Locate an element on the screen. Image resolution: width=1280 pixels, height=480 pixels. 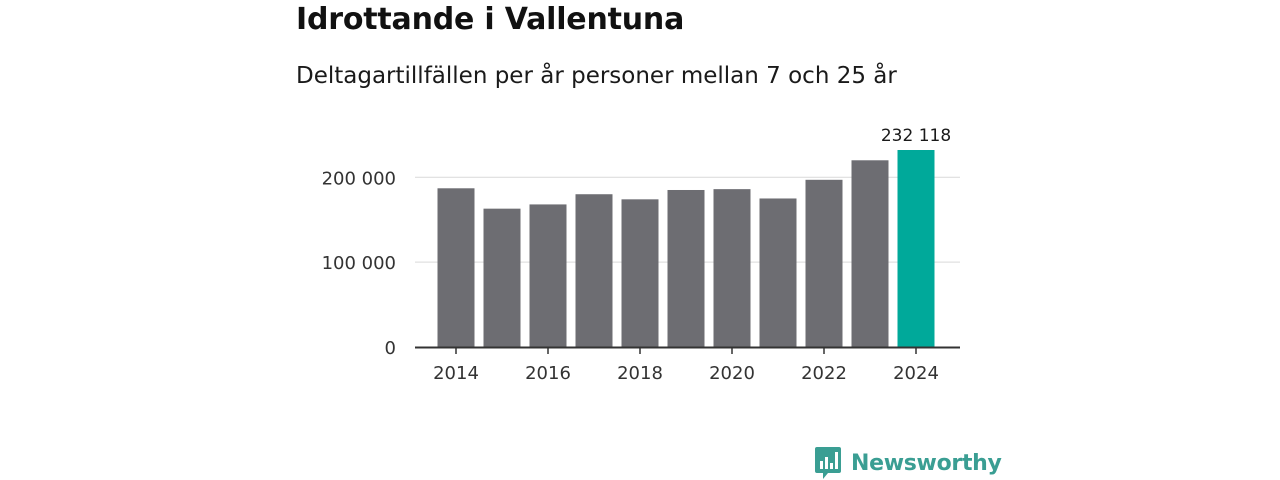
y-tick-label: 100 000 is located at coordinates (359, 263).